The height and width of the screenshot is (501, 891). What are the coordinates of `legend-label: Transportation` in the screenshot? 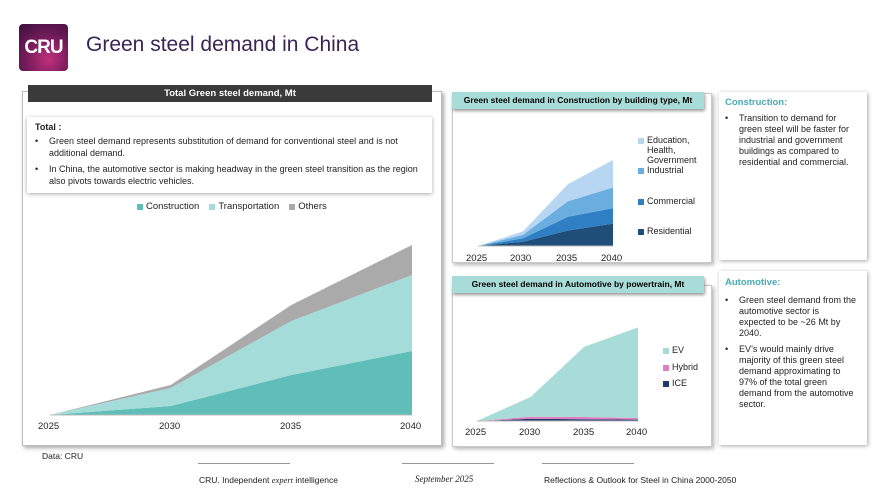 It's located at (249, 206).